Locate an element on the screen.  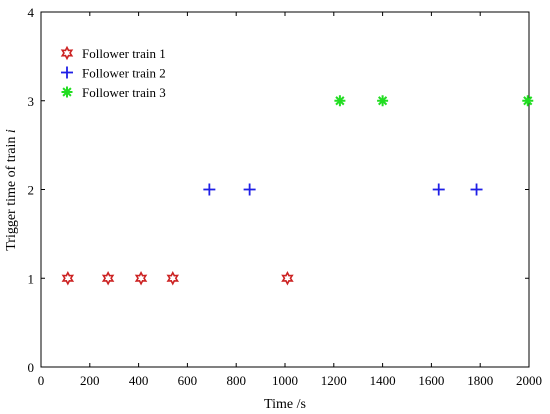
x-tick-label: 1400 is located at coordinates (383, 380).